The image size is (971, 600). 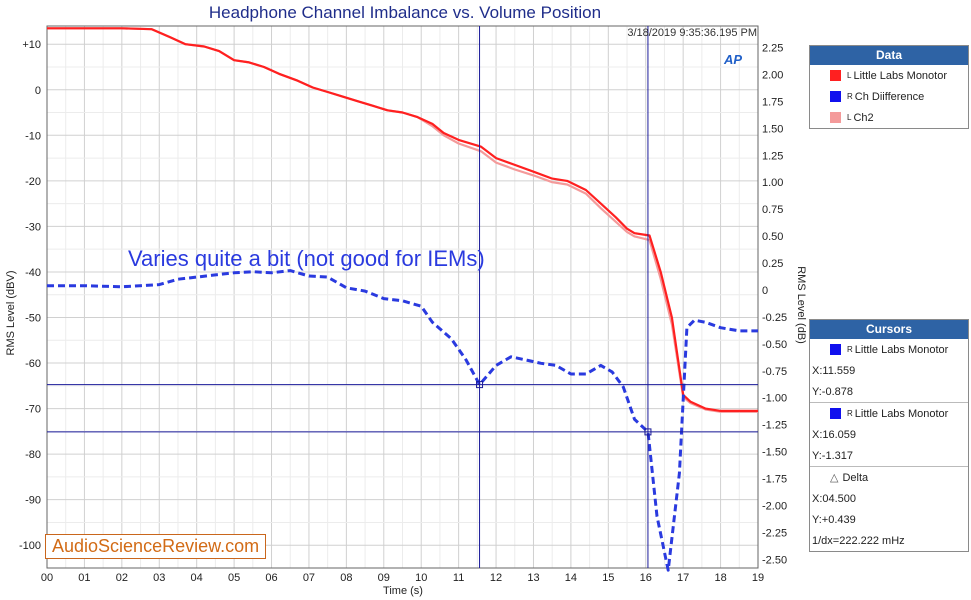 What do you see at coordinates (683, 578) in the screenshot?
I see `x-tick-label: 17` at bounding box center [683, 578].